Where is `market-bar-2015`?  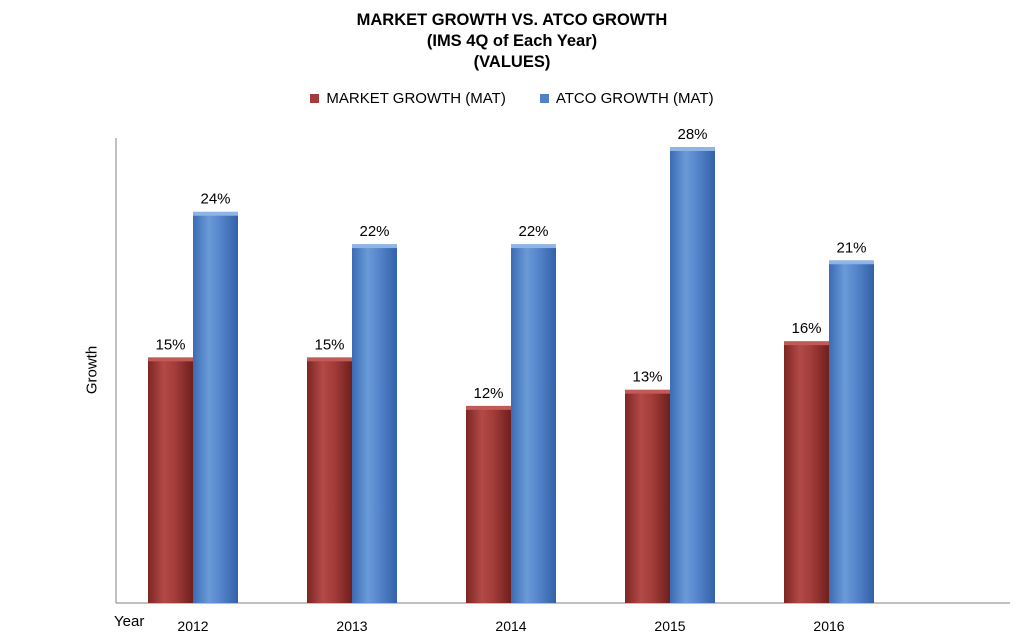 market-bar-2015 is located at coordinates (647, 497).